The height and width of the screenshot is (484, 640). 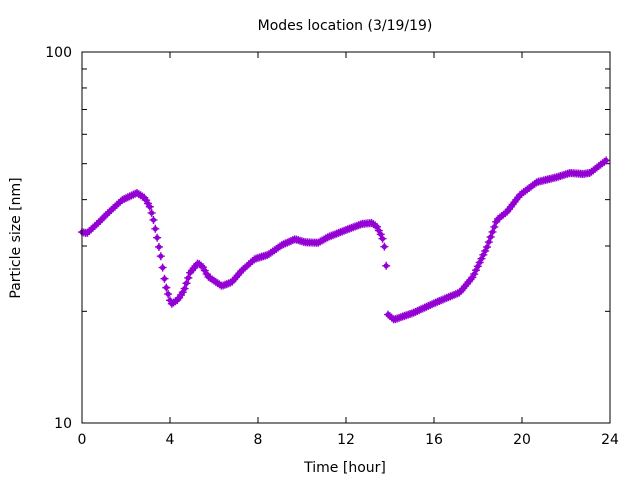 I want to click on chart-title: Modes location (3/19/19), so click(x=345, y=26).